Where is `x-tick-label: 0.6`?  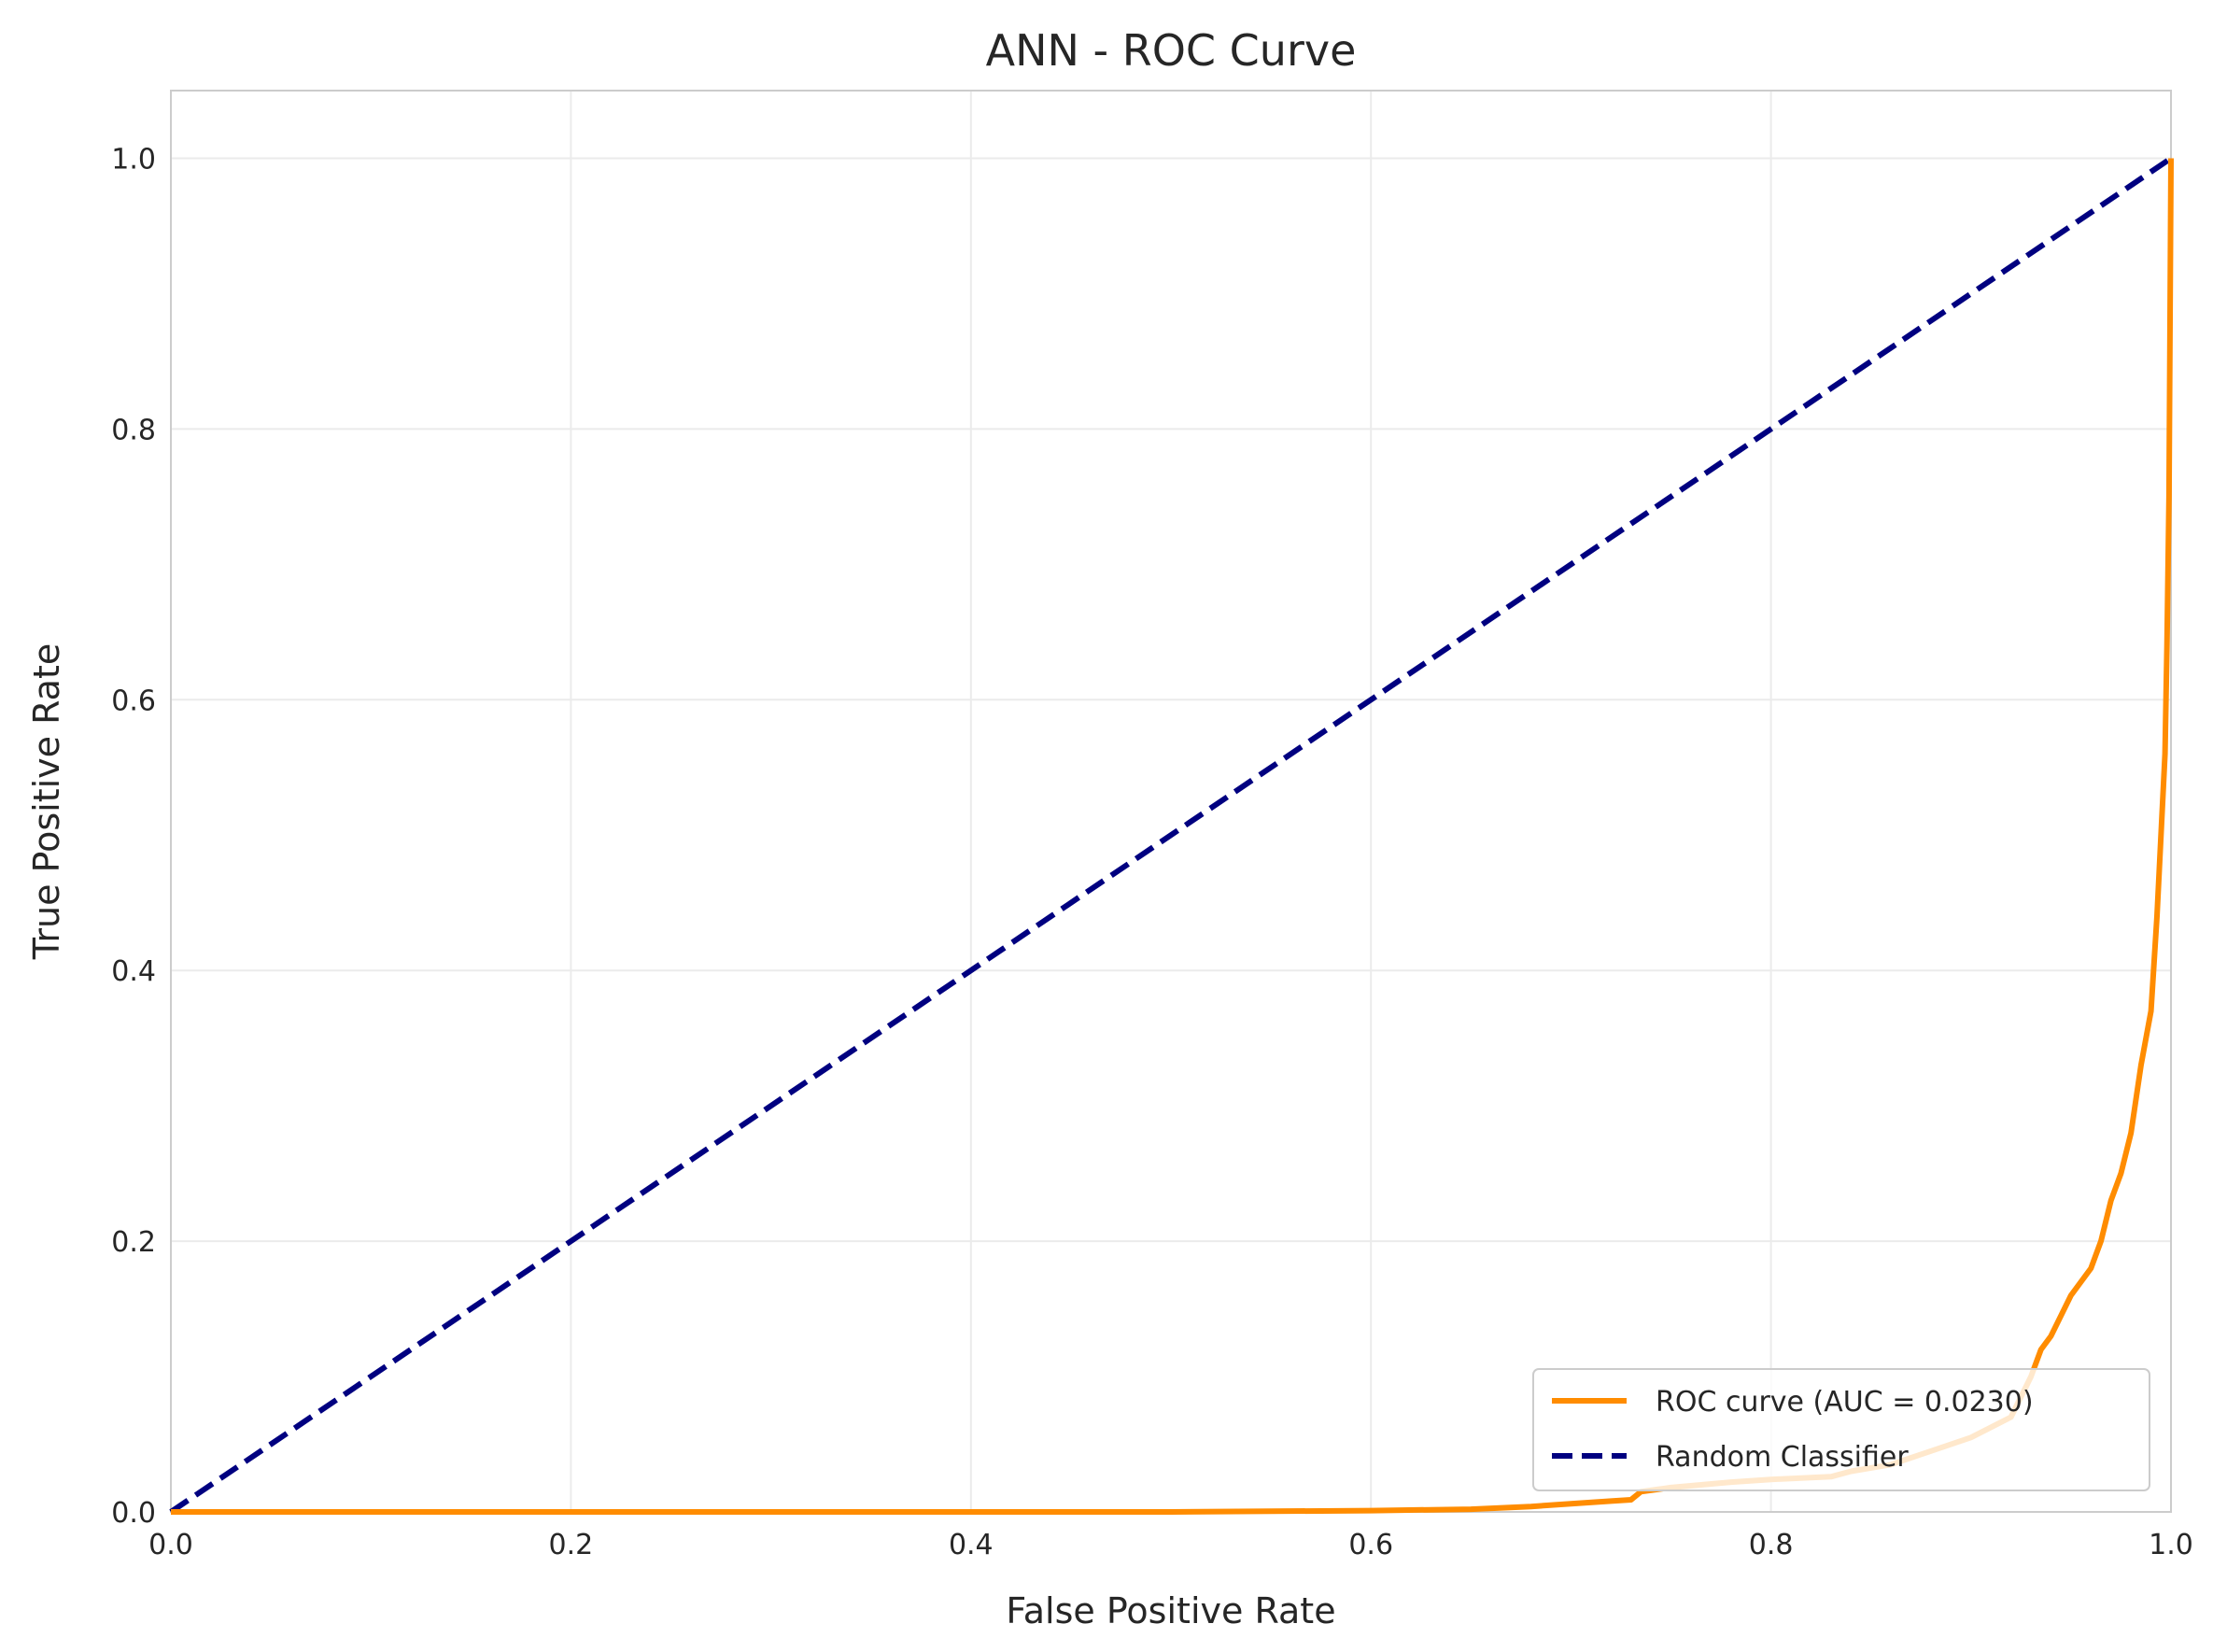 x-tick-label: 0.6 is located at coordinates (1371, 1545).